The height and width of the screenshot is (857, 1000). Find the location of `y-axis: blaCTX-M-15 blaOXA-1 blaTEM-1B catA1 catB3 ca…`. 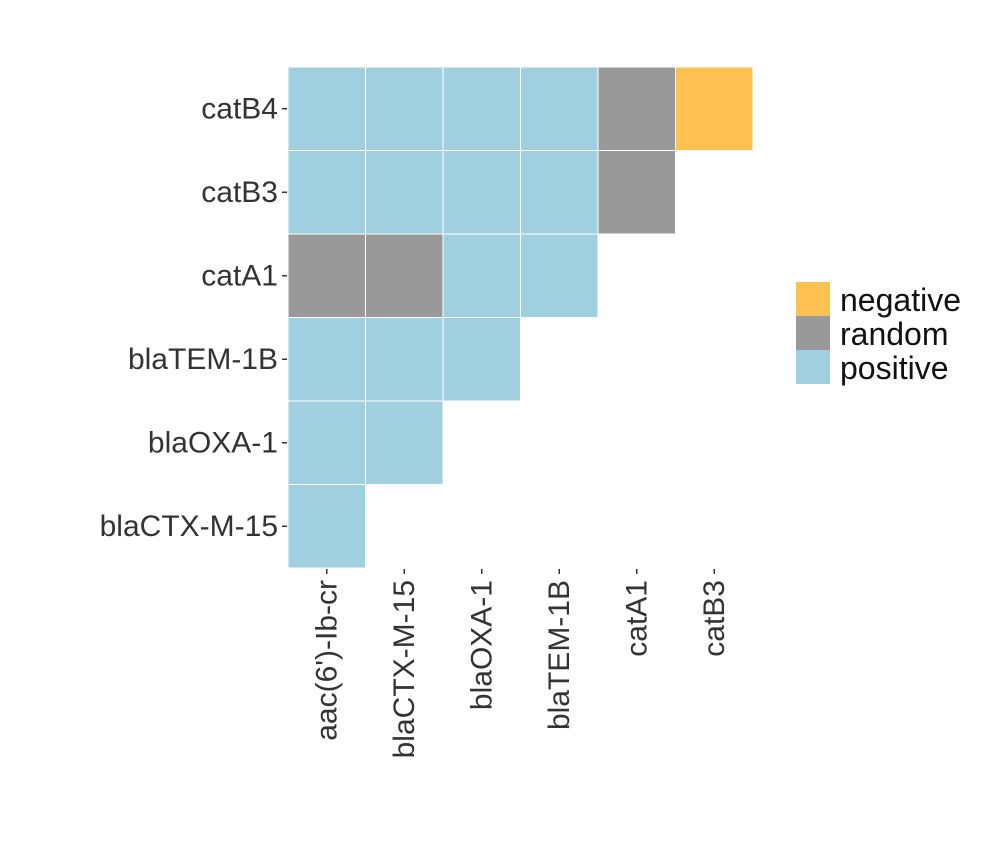

y-axis: blaCTX-M-15 blaOXA-1 blaTEM-1B catA1 catB3 ca… is located at coordinates (193, 317).